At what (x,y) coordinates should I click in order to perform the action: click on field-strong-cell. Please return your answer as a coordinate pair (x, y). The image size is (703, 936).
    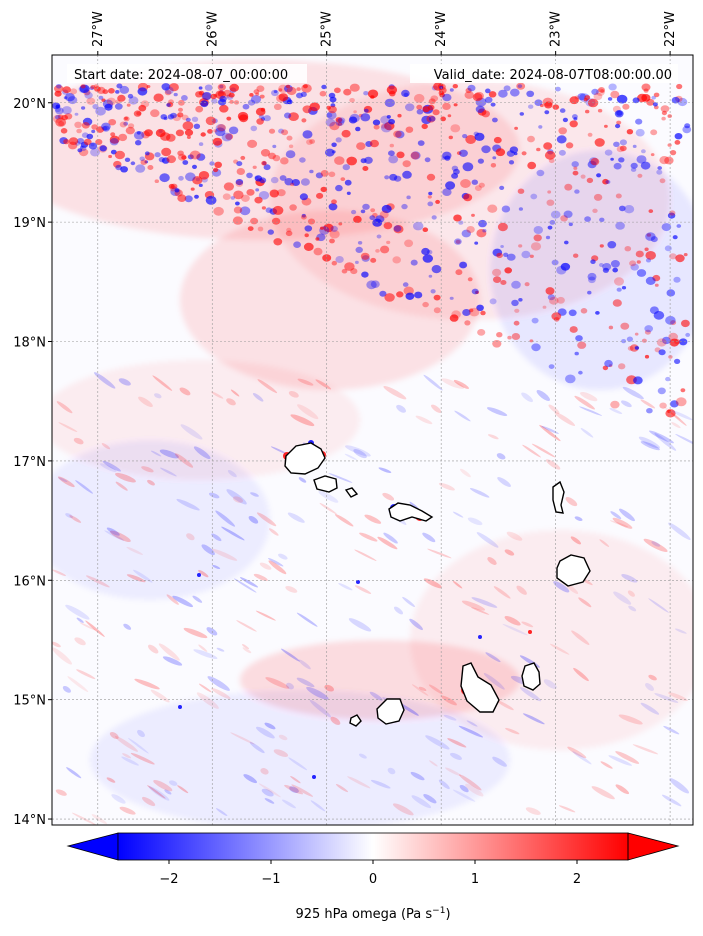
    Looking at the image, I should click on (180, 707).